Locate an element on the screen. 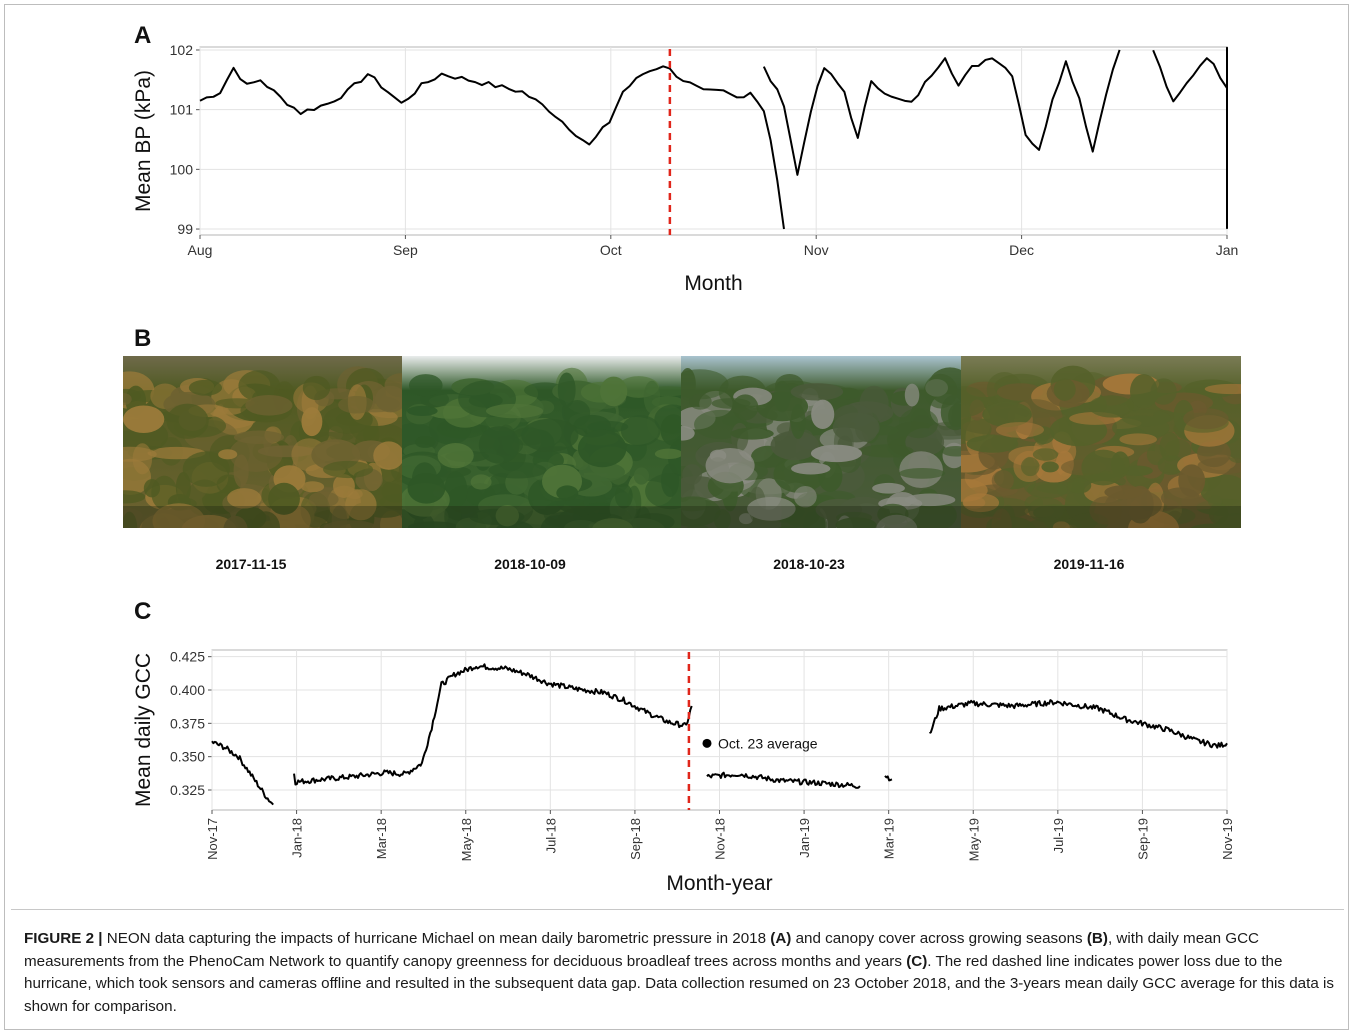 This screenshot has height=1035, width=1355. x-tick-label: Nov-18 is located at coordinates (720, 839).